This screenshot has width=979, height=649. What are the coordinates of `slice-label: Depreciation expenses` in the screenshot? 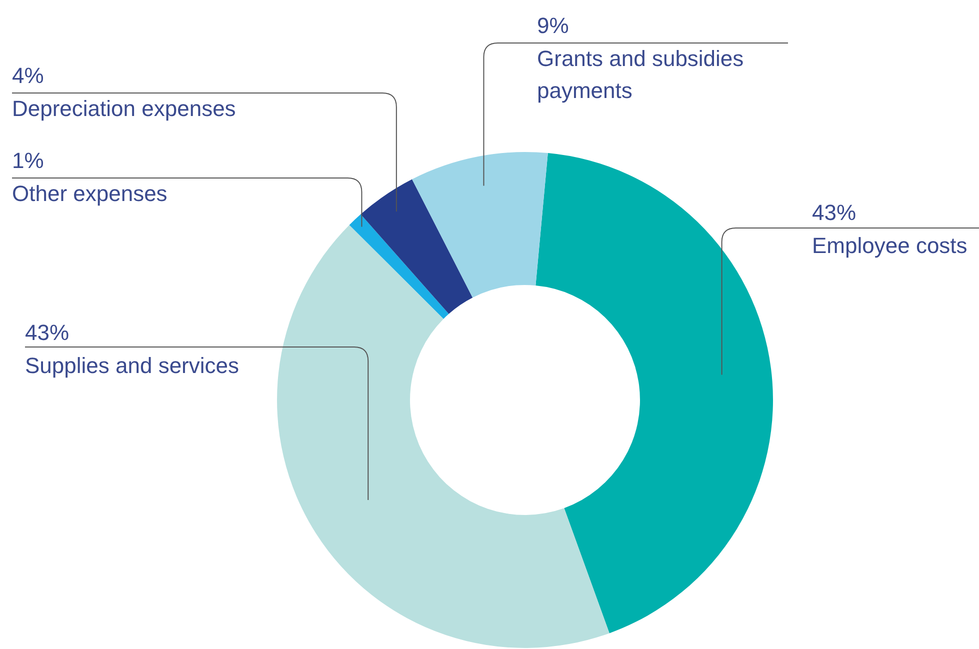 It's located at (124, 108).